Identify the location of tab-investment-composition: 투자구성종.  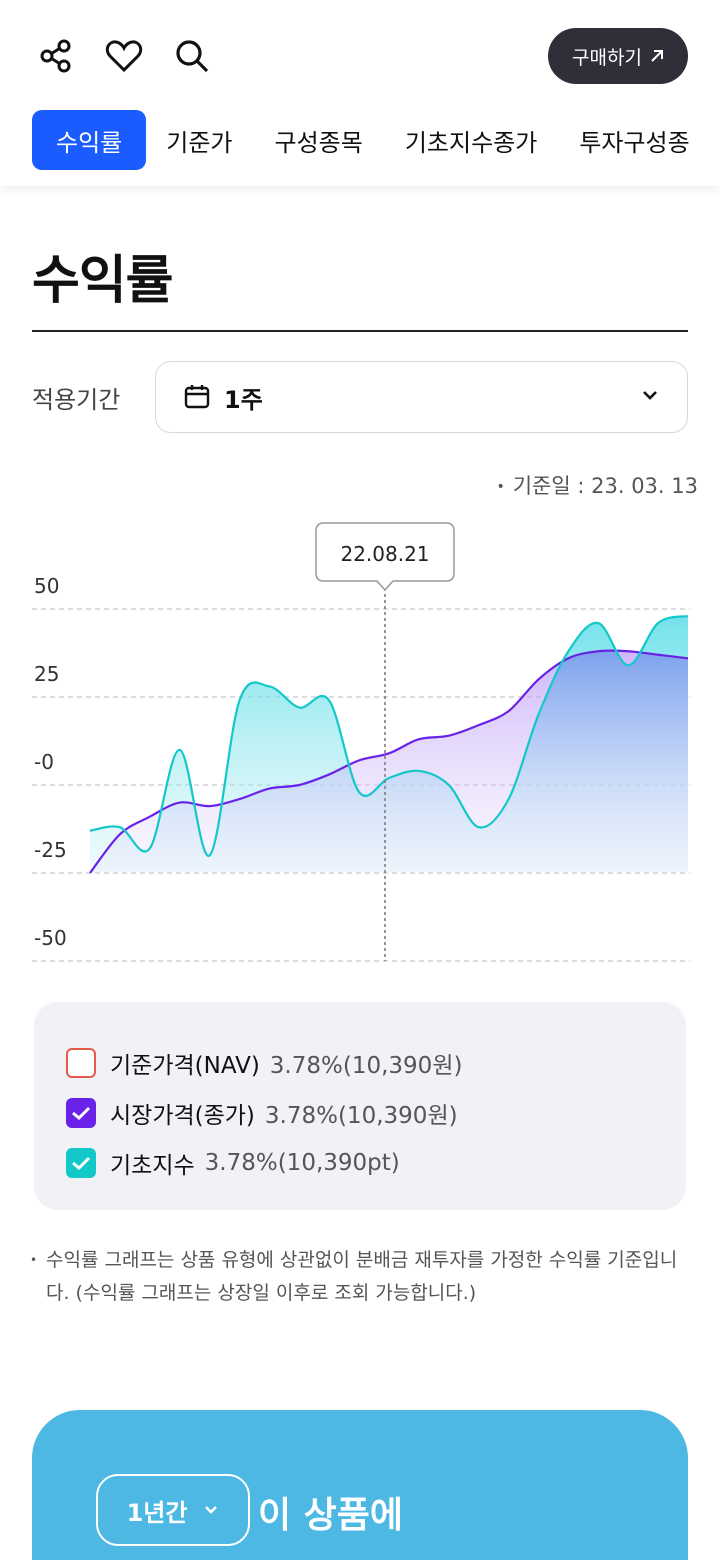
(634, 142).